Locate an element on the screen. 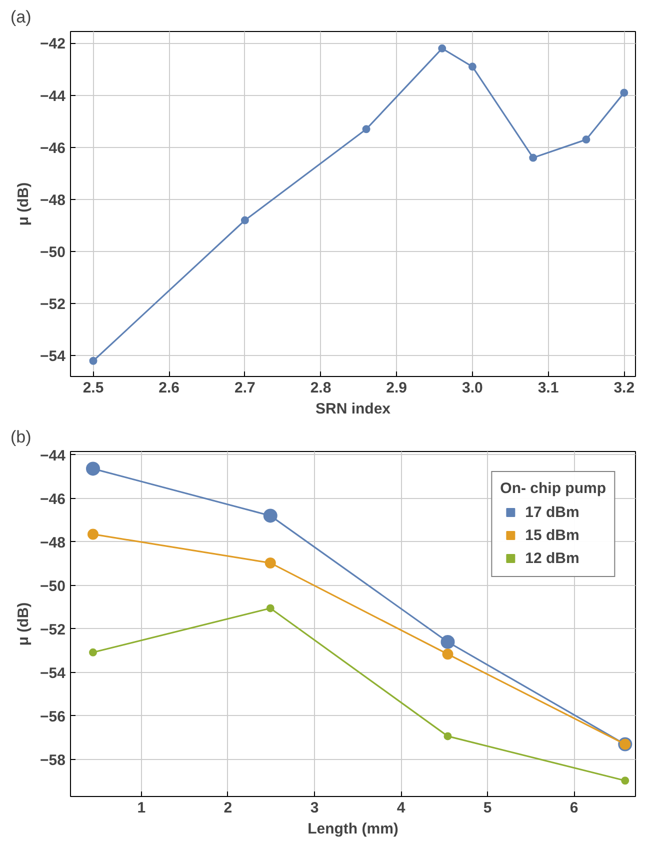  chart-title: (a) is located at coordinates (21, 17).